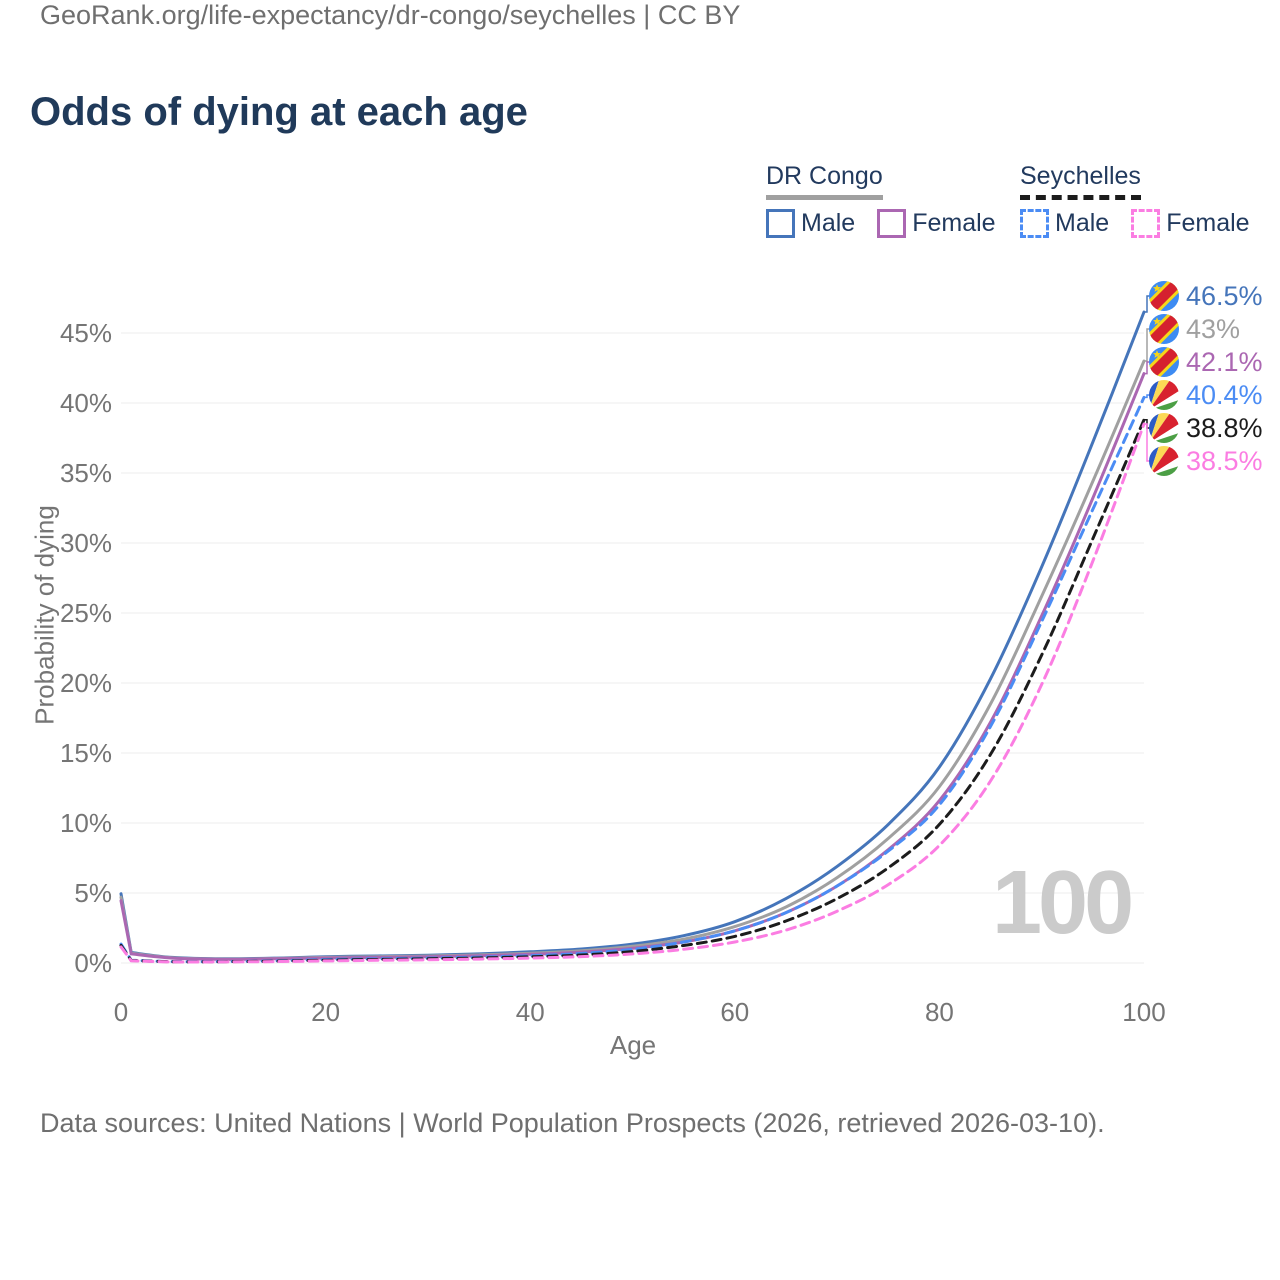 The width and height of the screenshot is (1280, 1280). What do you see at coordinates (633, 1045) in the screenshot?
I see `x-axis-title: Age` at bounding box center [633, 1045].